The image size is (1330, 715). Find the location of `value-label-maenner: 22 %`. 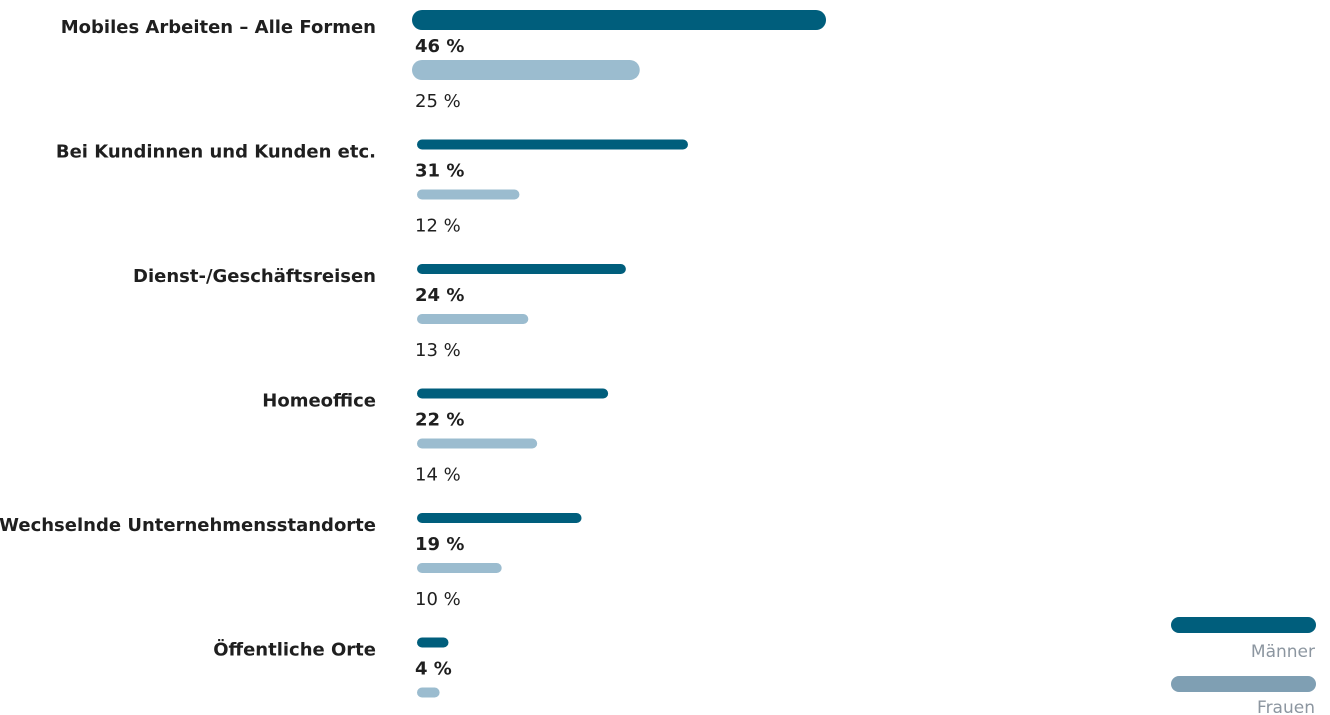

value-label-maenner: 22 % is located at coordinates (439, 420).